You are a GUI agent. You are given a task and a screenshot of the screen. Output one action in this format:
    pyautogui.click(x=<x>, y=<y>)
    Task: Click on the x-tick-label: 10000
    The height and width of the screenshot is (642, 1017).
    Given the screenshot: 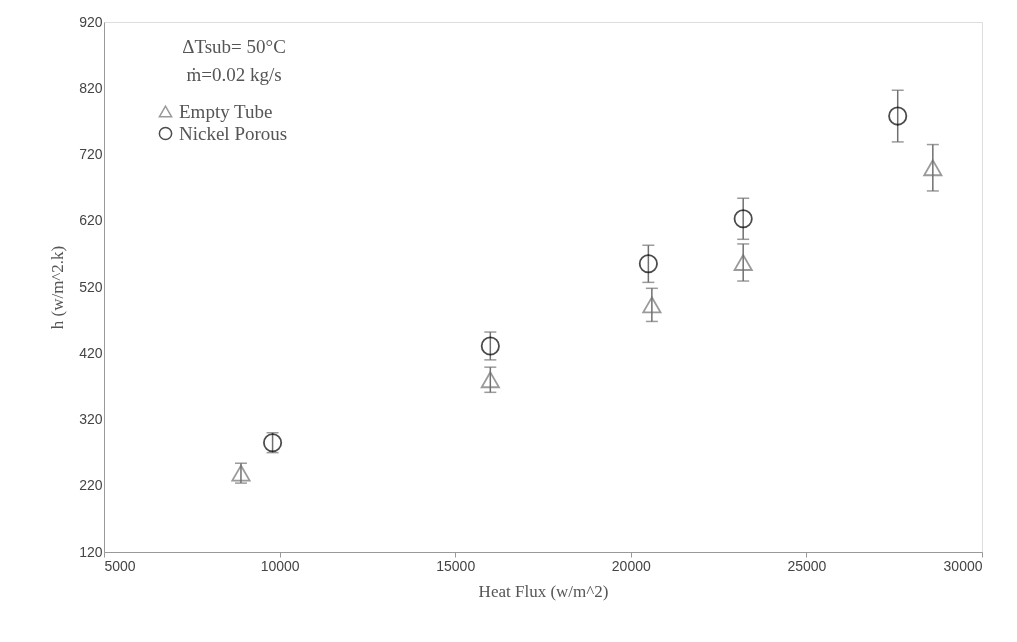 What is the action you would take?
    pyautogui.click(x=280, y=565)
    